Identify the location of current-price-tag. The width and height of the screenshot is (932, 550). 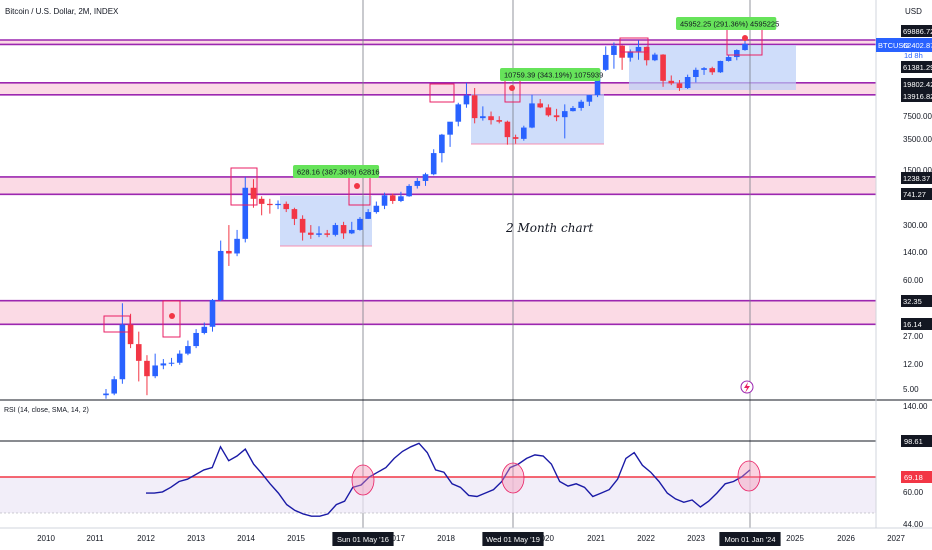
(904, 45).